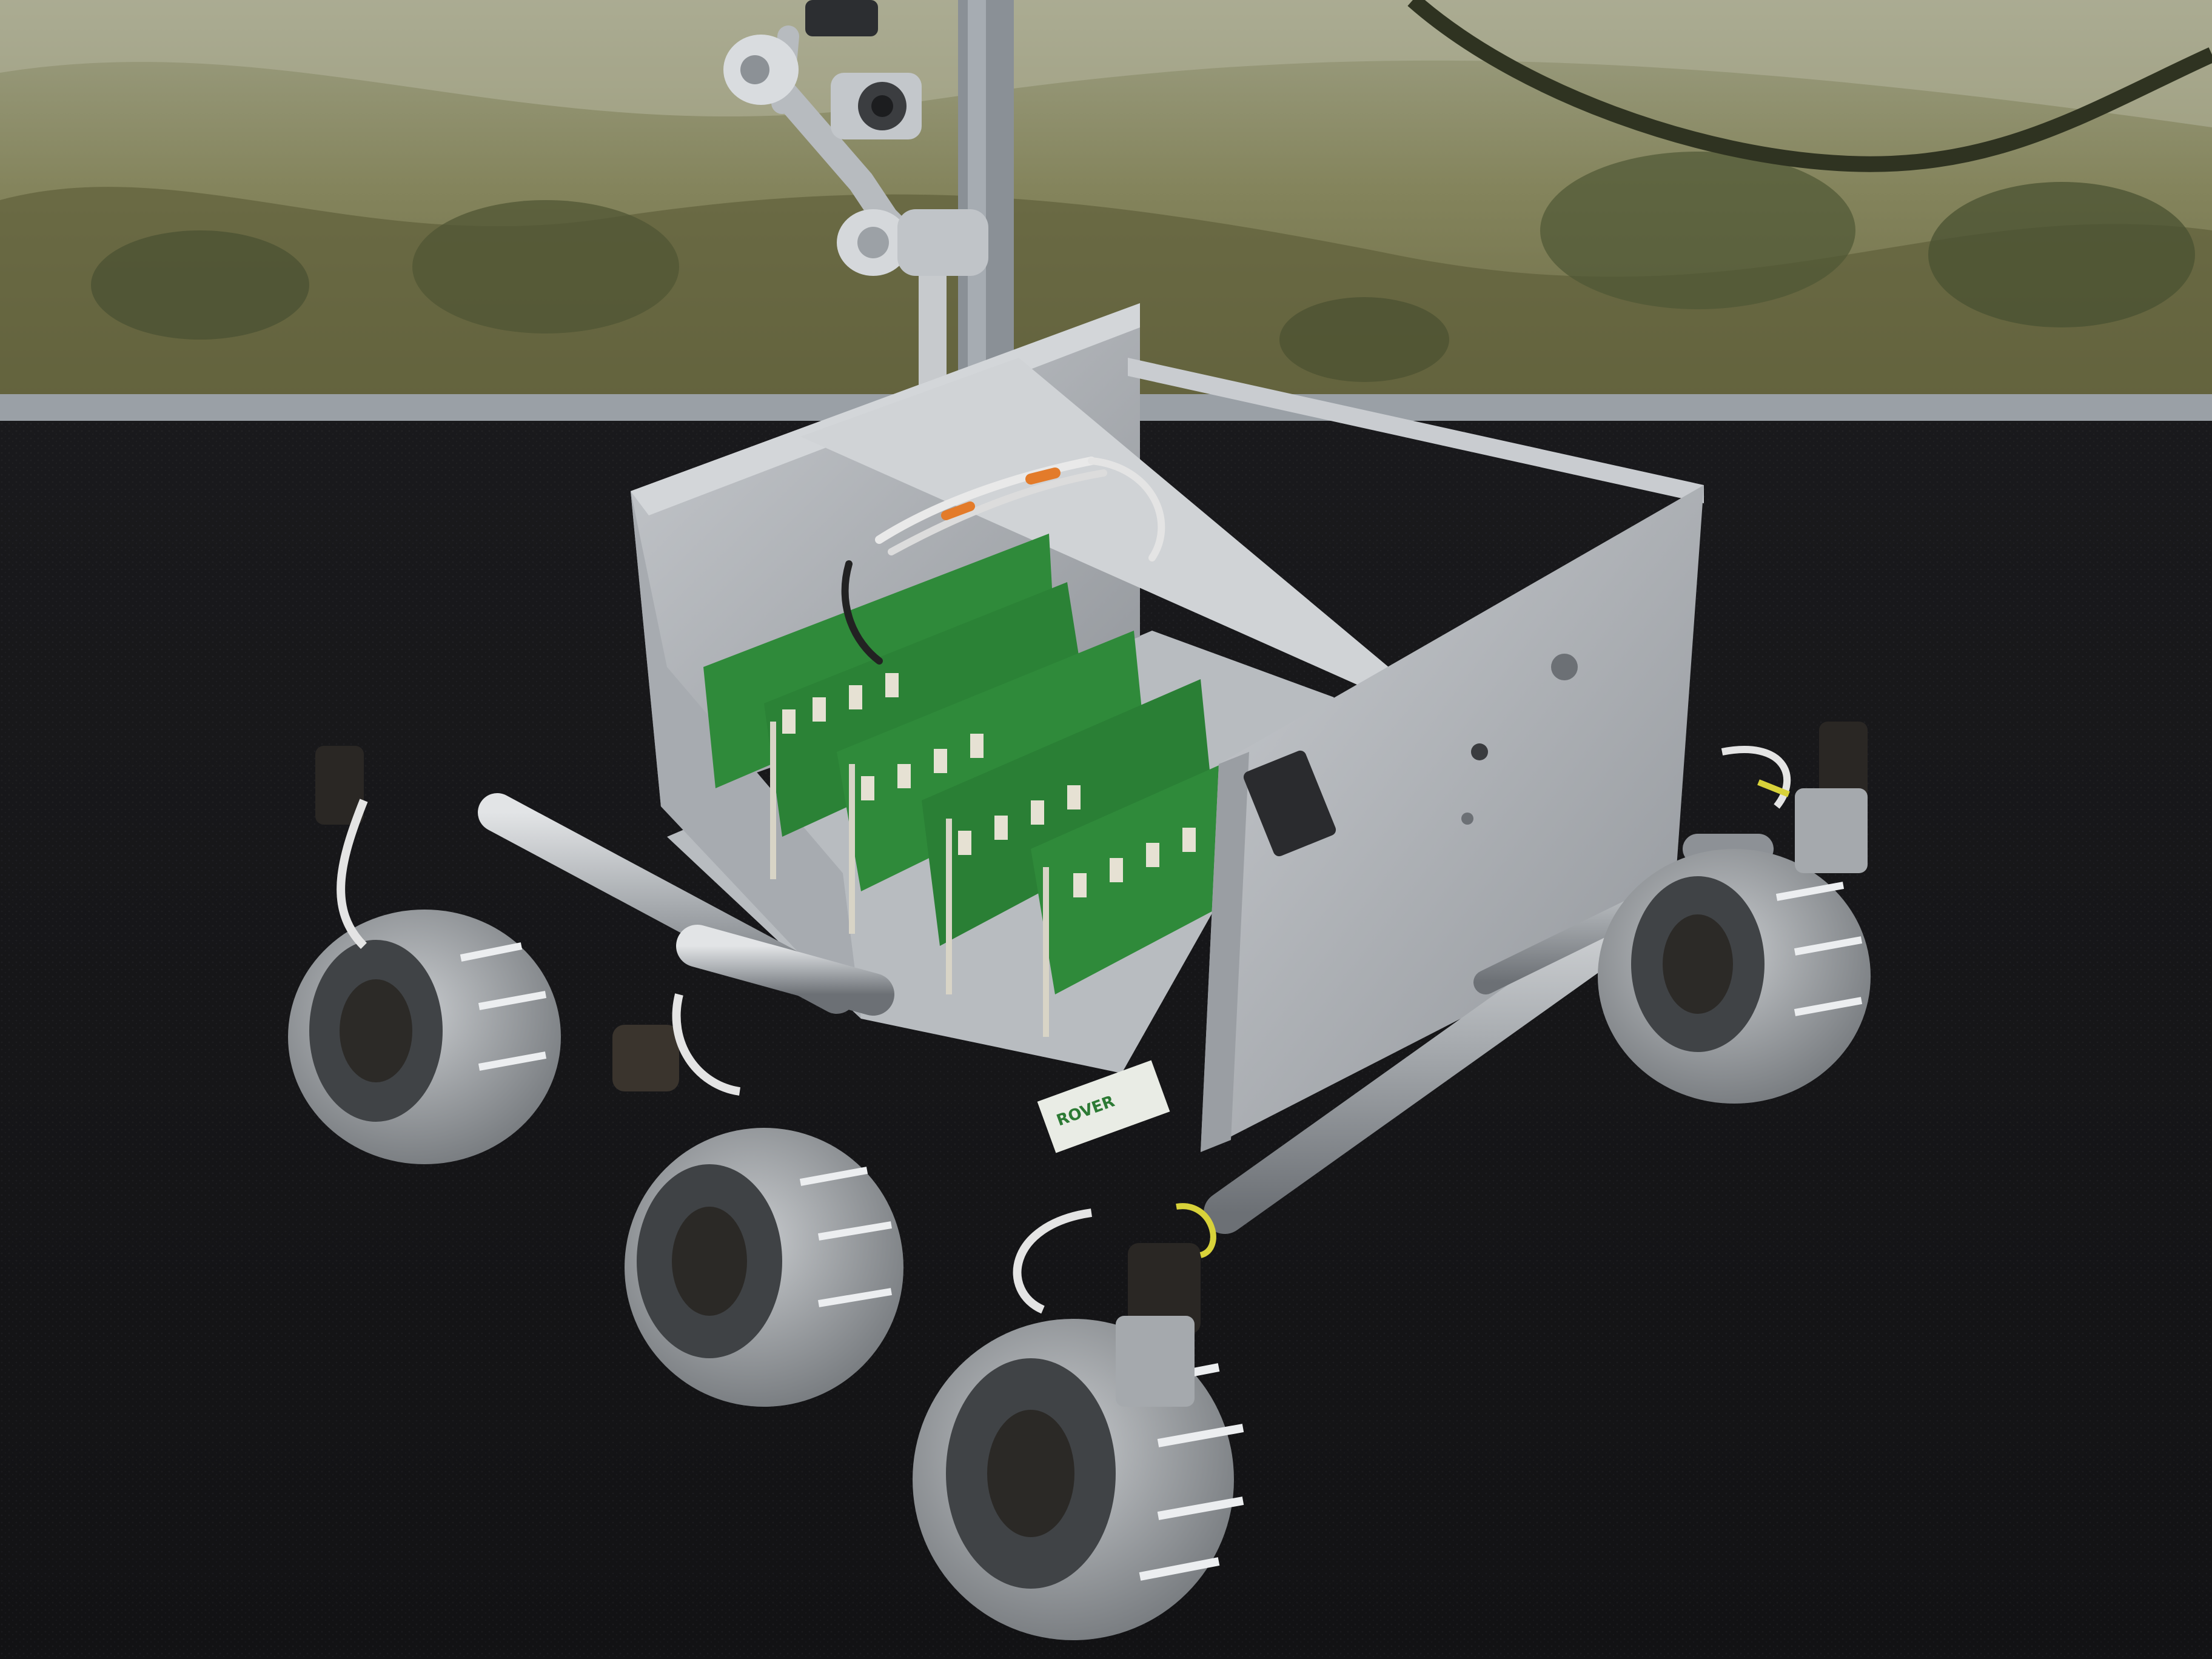 This screenshot has width=2212, height=1659. Describe the element at coordinates (876, 106) in the screenshot. I see `camera-head-icon` at that location.